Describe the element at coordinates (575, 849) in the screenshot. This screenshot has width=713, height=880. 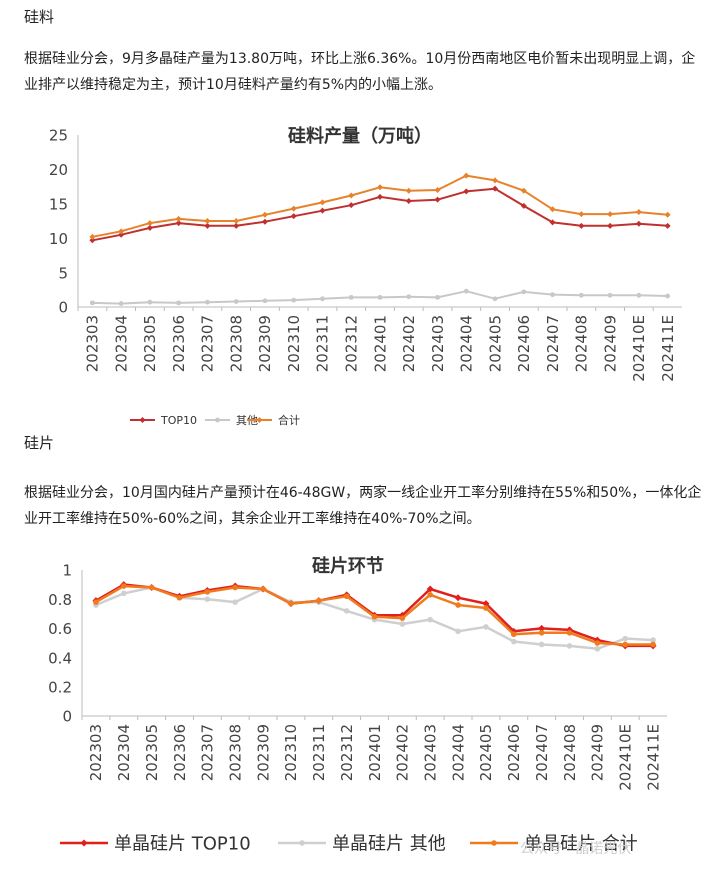
I see `watermark-text: 公众号 · 晶诺光伏` at that location.